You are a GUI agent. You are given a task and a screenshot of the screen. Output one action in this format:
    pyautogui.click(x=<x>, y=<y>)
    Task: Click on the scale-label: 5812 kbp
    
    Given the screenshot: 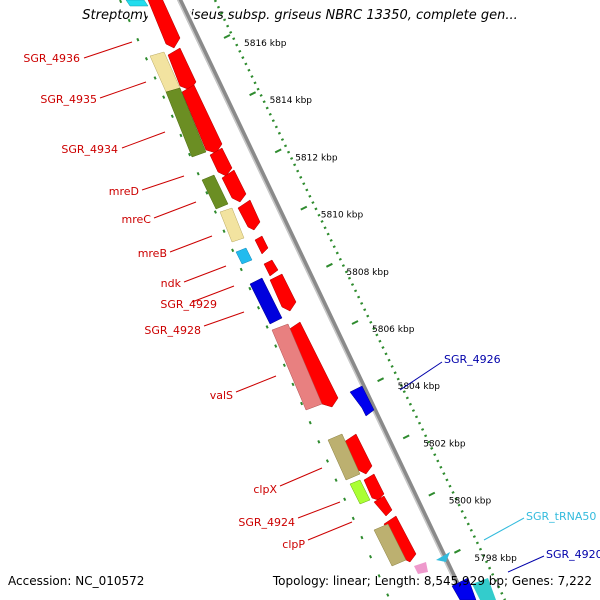 What is the action you would take?
    pyautogui.click(x=316, y=158)
    